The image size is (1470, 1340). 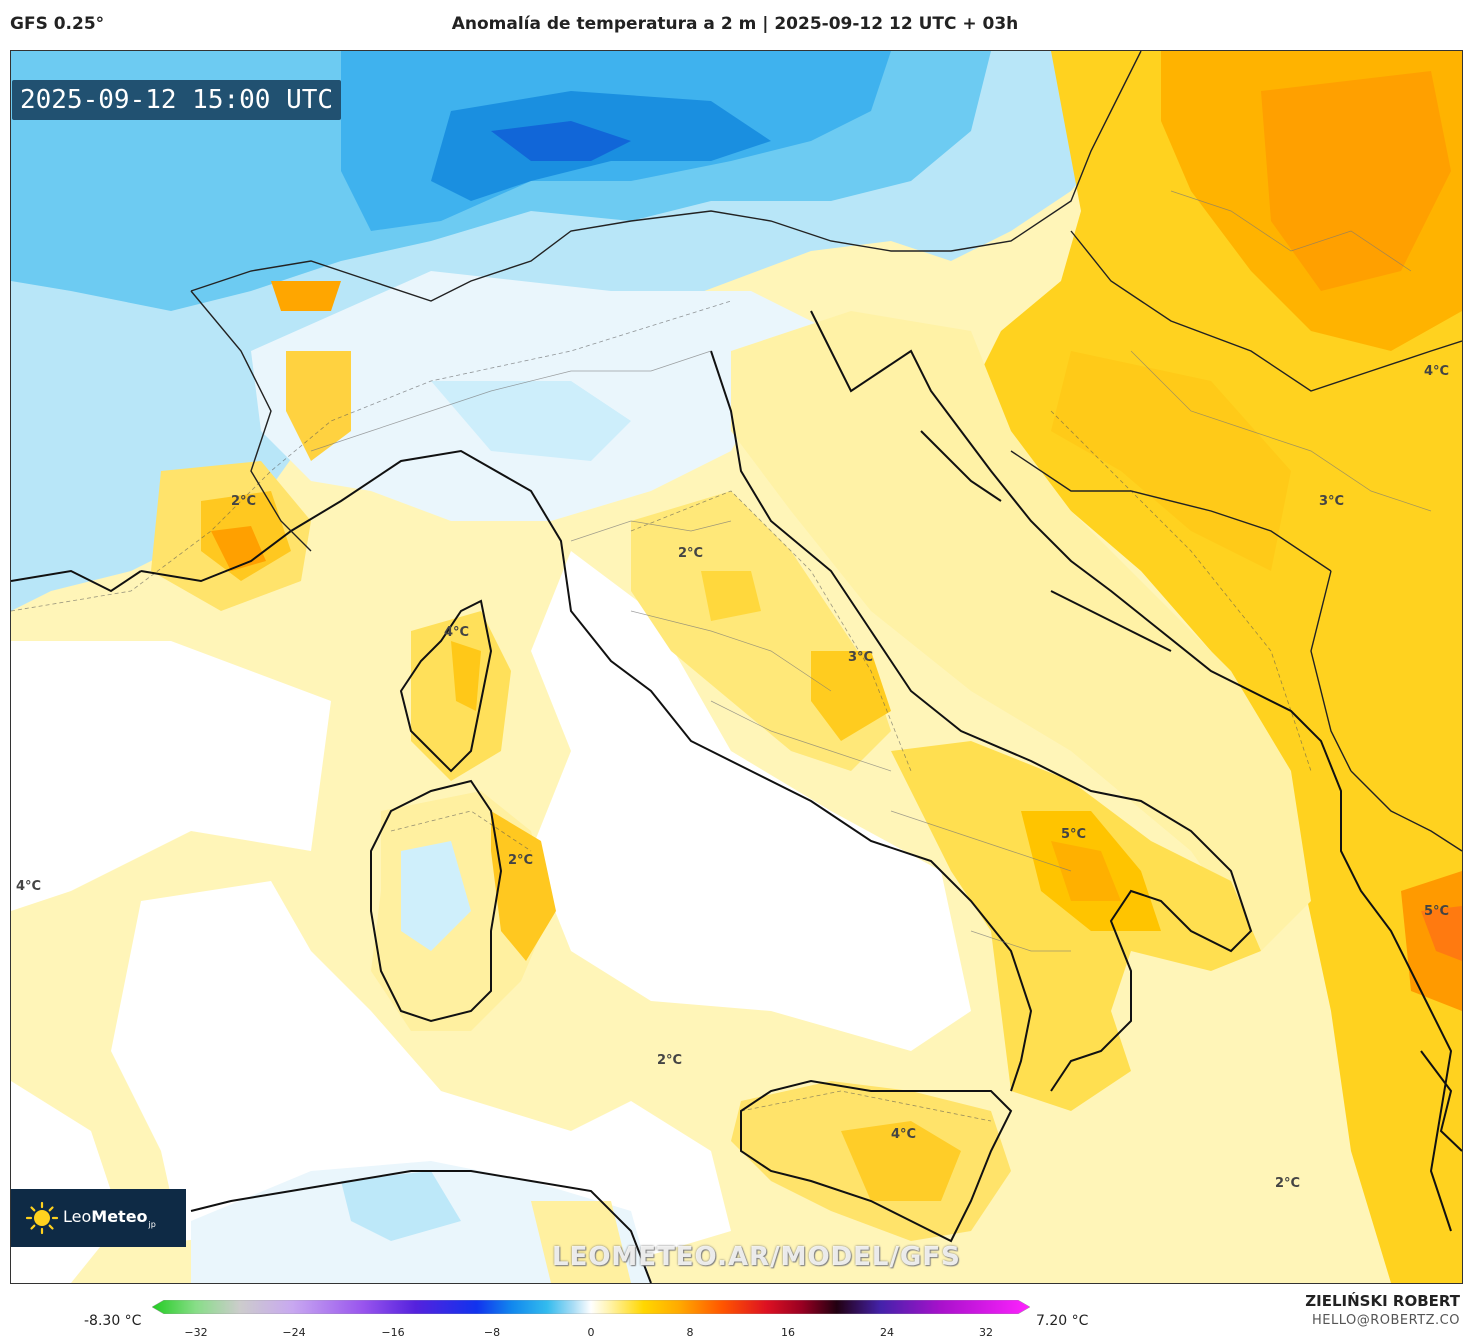 I want to click on model-watermark: LEOMETEO.AR/MODEL/GFS, so click(x=756, y=1257).